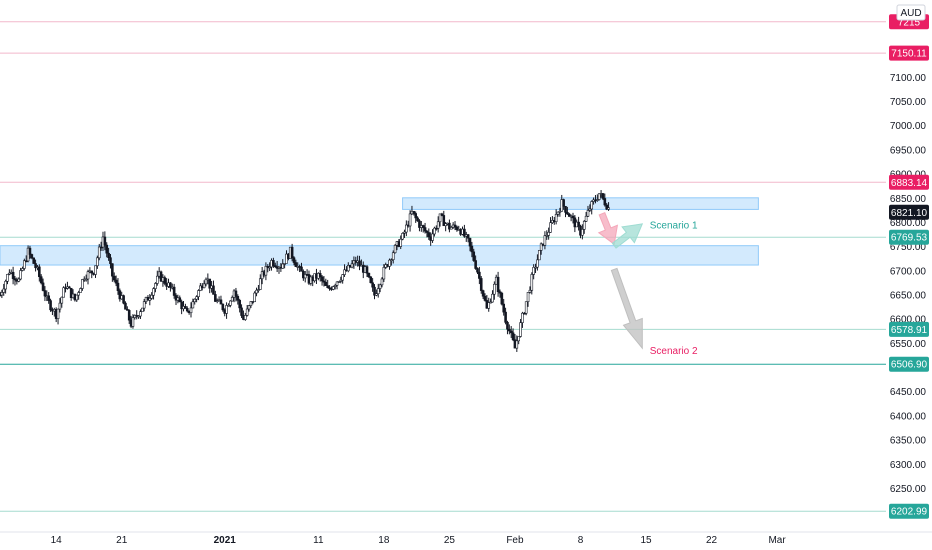 The width and height of the screenshot is (932, 550). Describe the element at coordinates (908, 126) in the screenshot. I see `price-tick-label: 7000.00` at that location.